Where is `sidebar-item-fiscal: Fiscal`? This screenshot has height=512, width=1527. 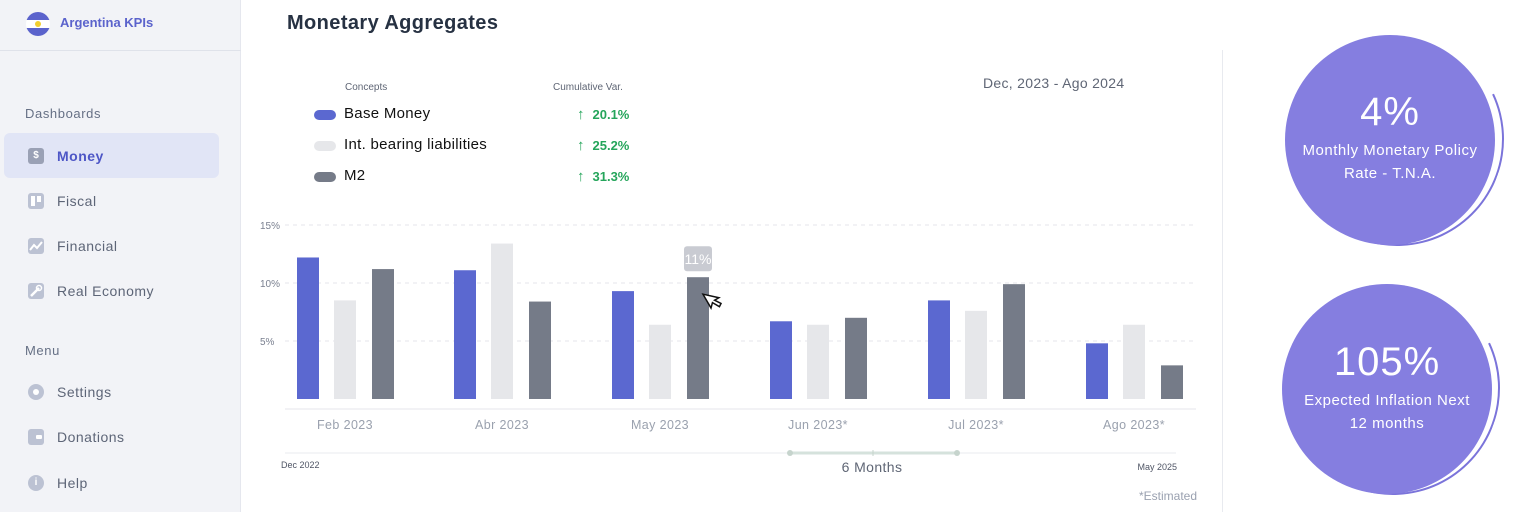
sidebar-item-fiscal: Fiscal is located at coordinates (111, 200).